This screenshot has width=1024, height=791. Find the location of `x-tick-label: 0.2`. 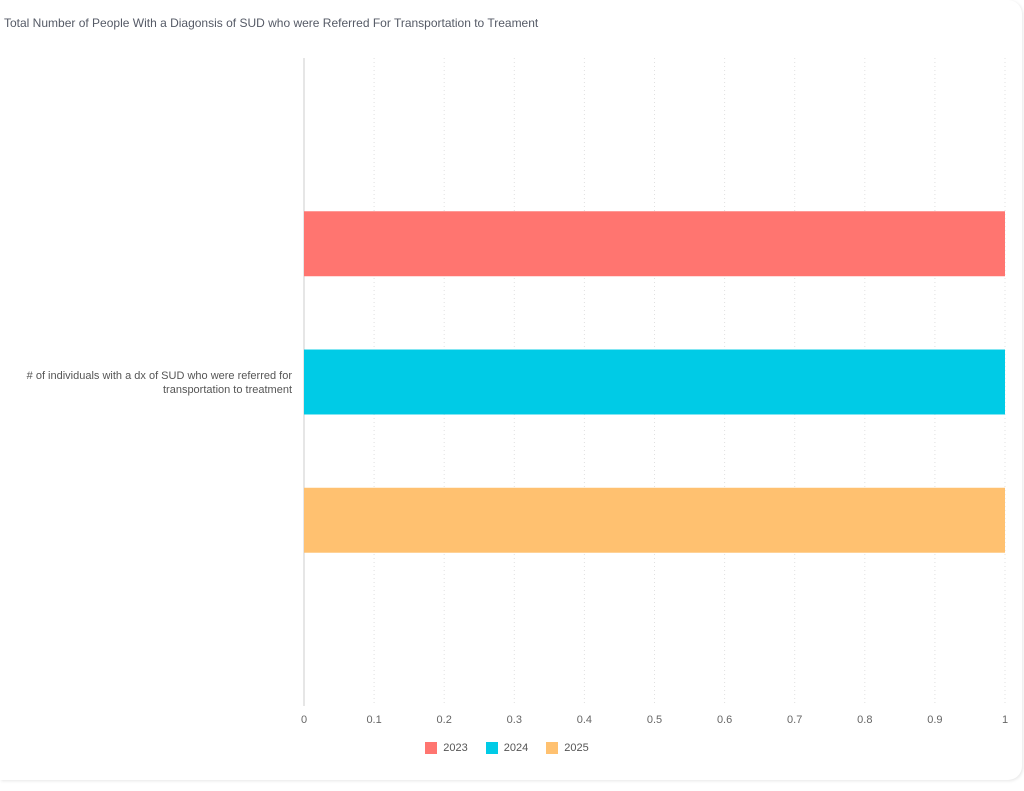

x-tick-label: 0.2 is located at coordinates (444, 720).